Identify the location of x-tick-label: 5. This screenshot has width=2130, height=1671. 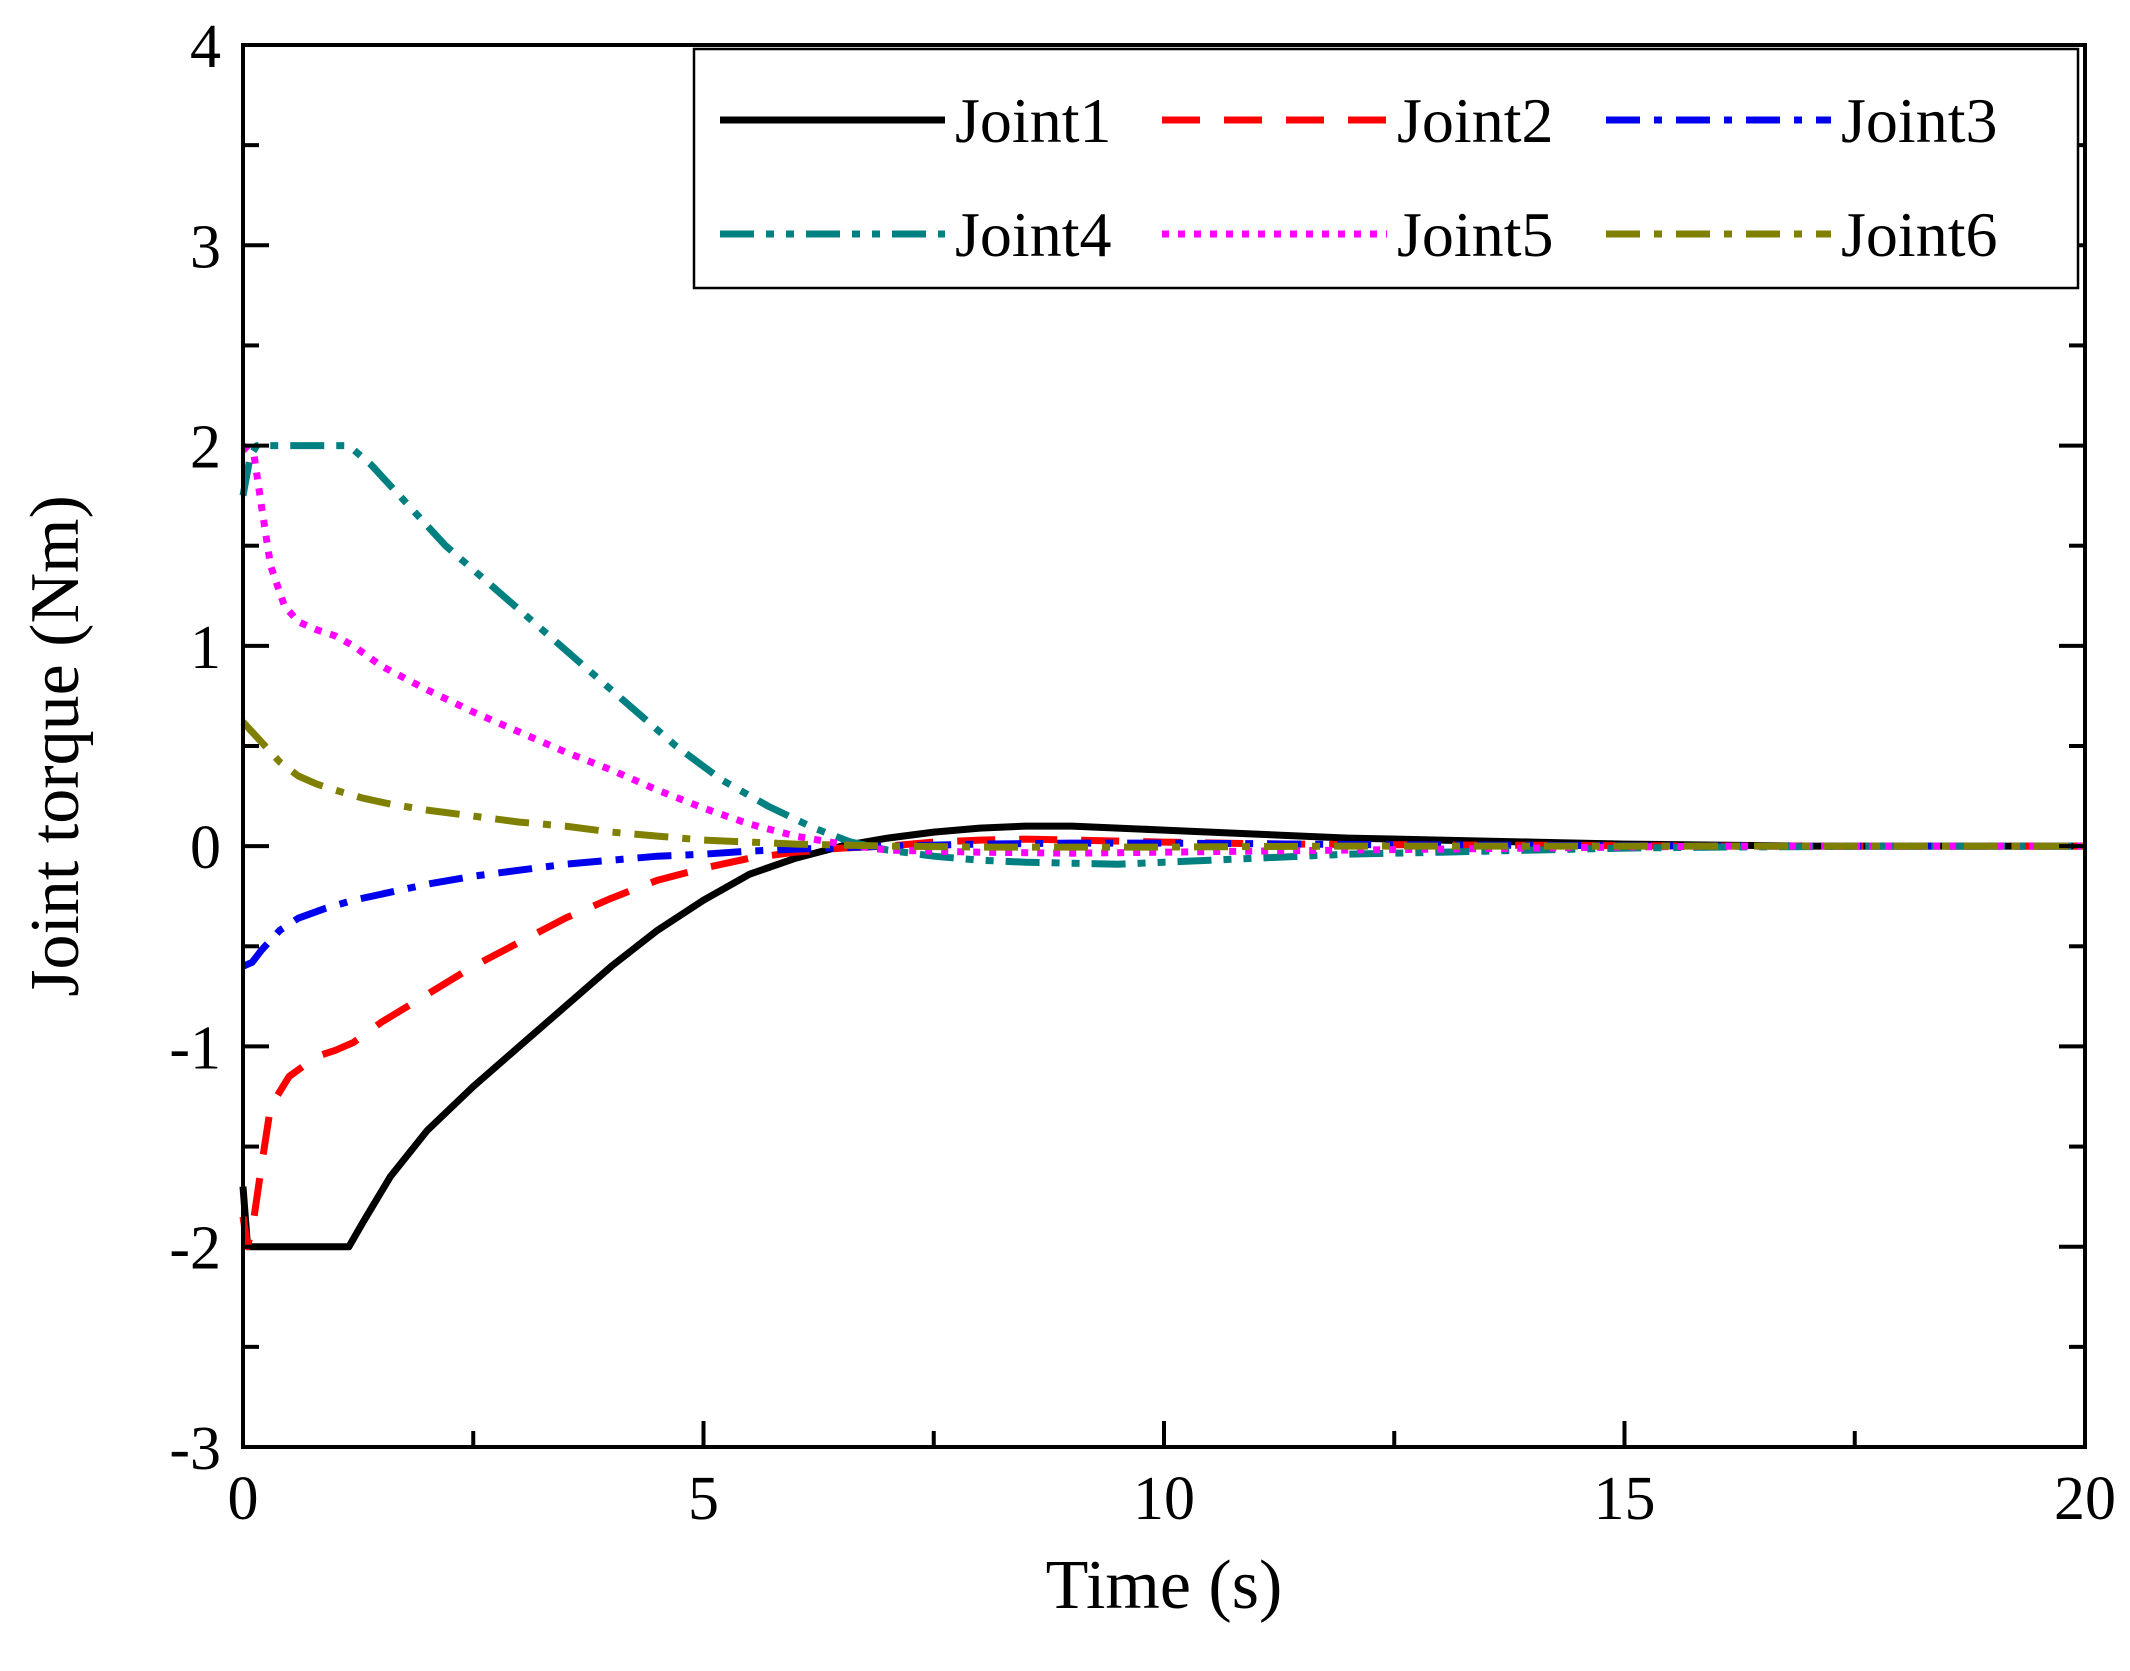
(703, 1499).